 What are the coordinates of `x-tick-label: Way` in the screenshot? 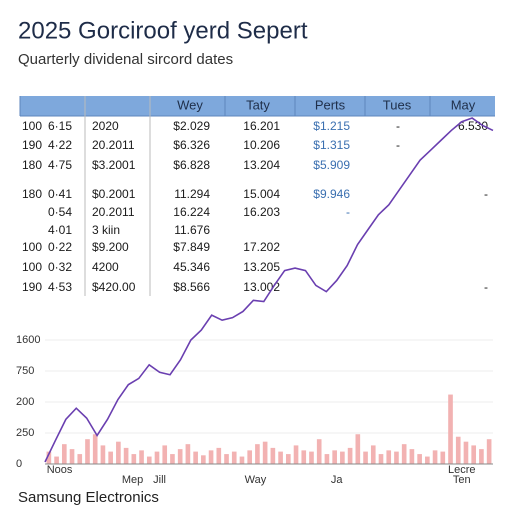 It's located at (256, 480).